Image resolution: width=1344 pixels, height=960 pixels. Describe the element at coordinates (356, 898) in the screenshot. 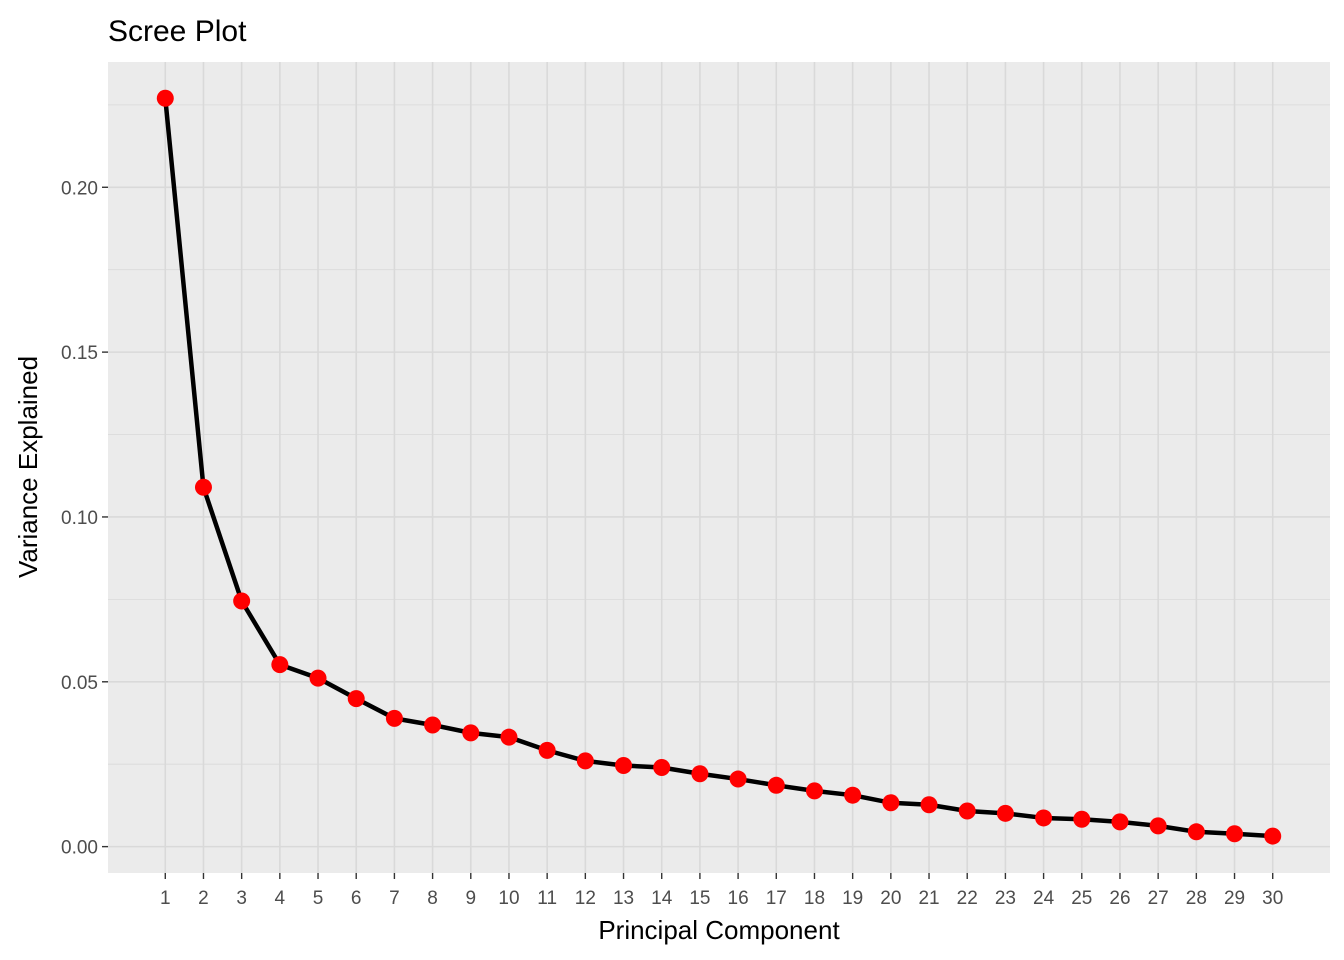

I see `x-tick-label: 6` at that location.